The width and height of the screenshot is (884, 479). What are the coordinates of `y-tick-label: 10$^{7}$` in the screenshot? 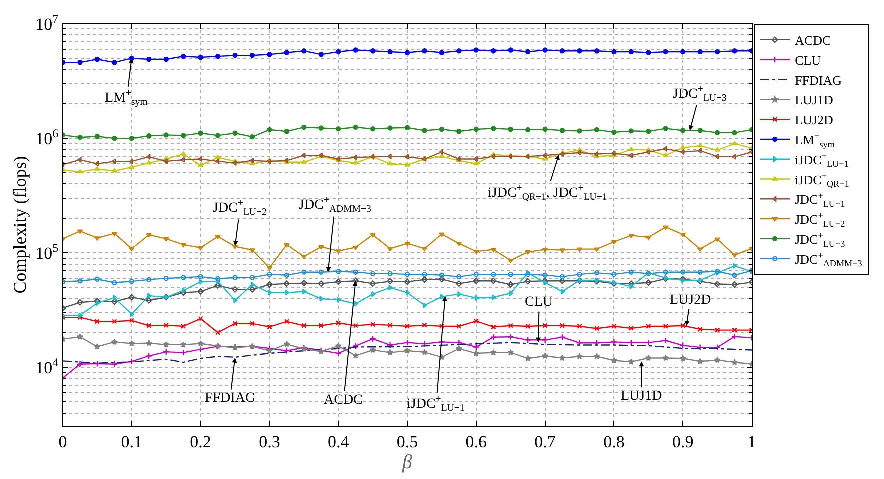 It's located at (47, 23).